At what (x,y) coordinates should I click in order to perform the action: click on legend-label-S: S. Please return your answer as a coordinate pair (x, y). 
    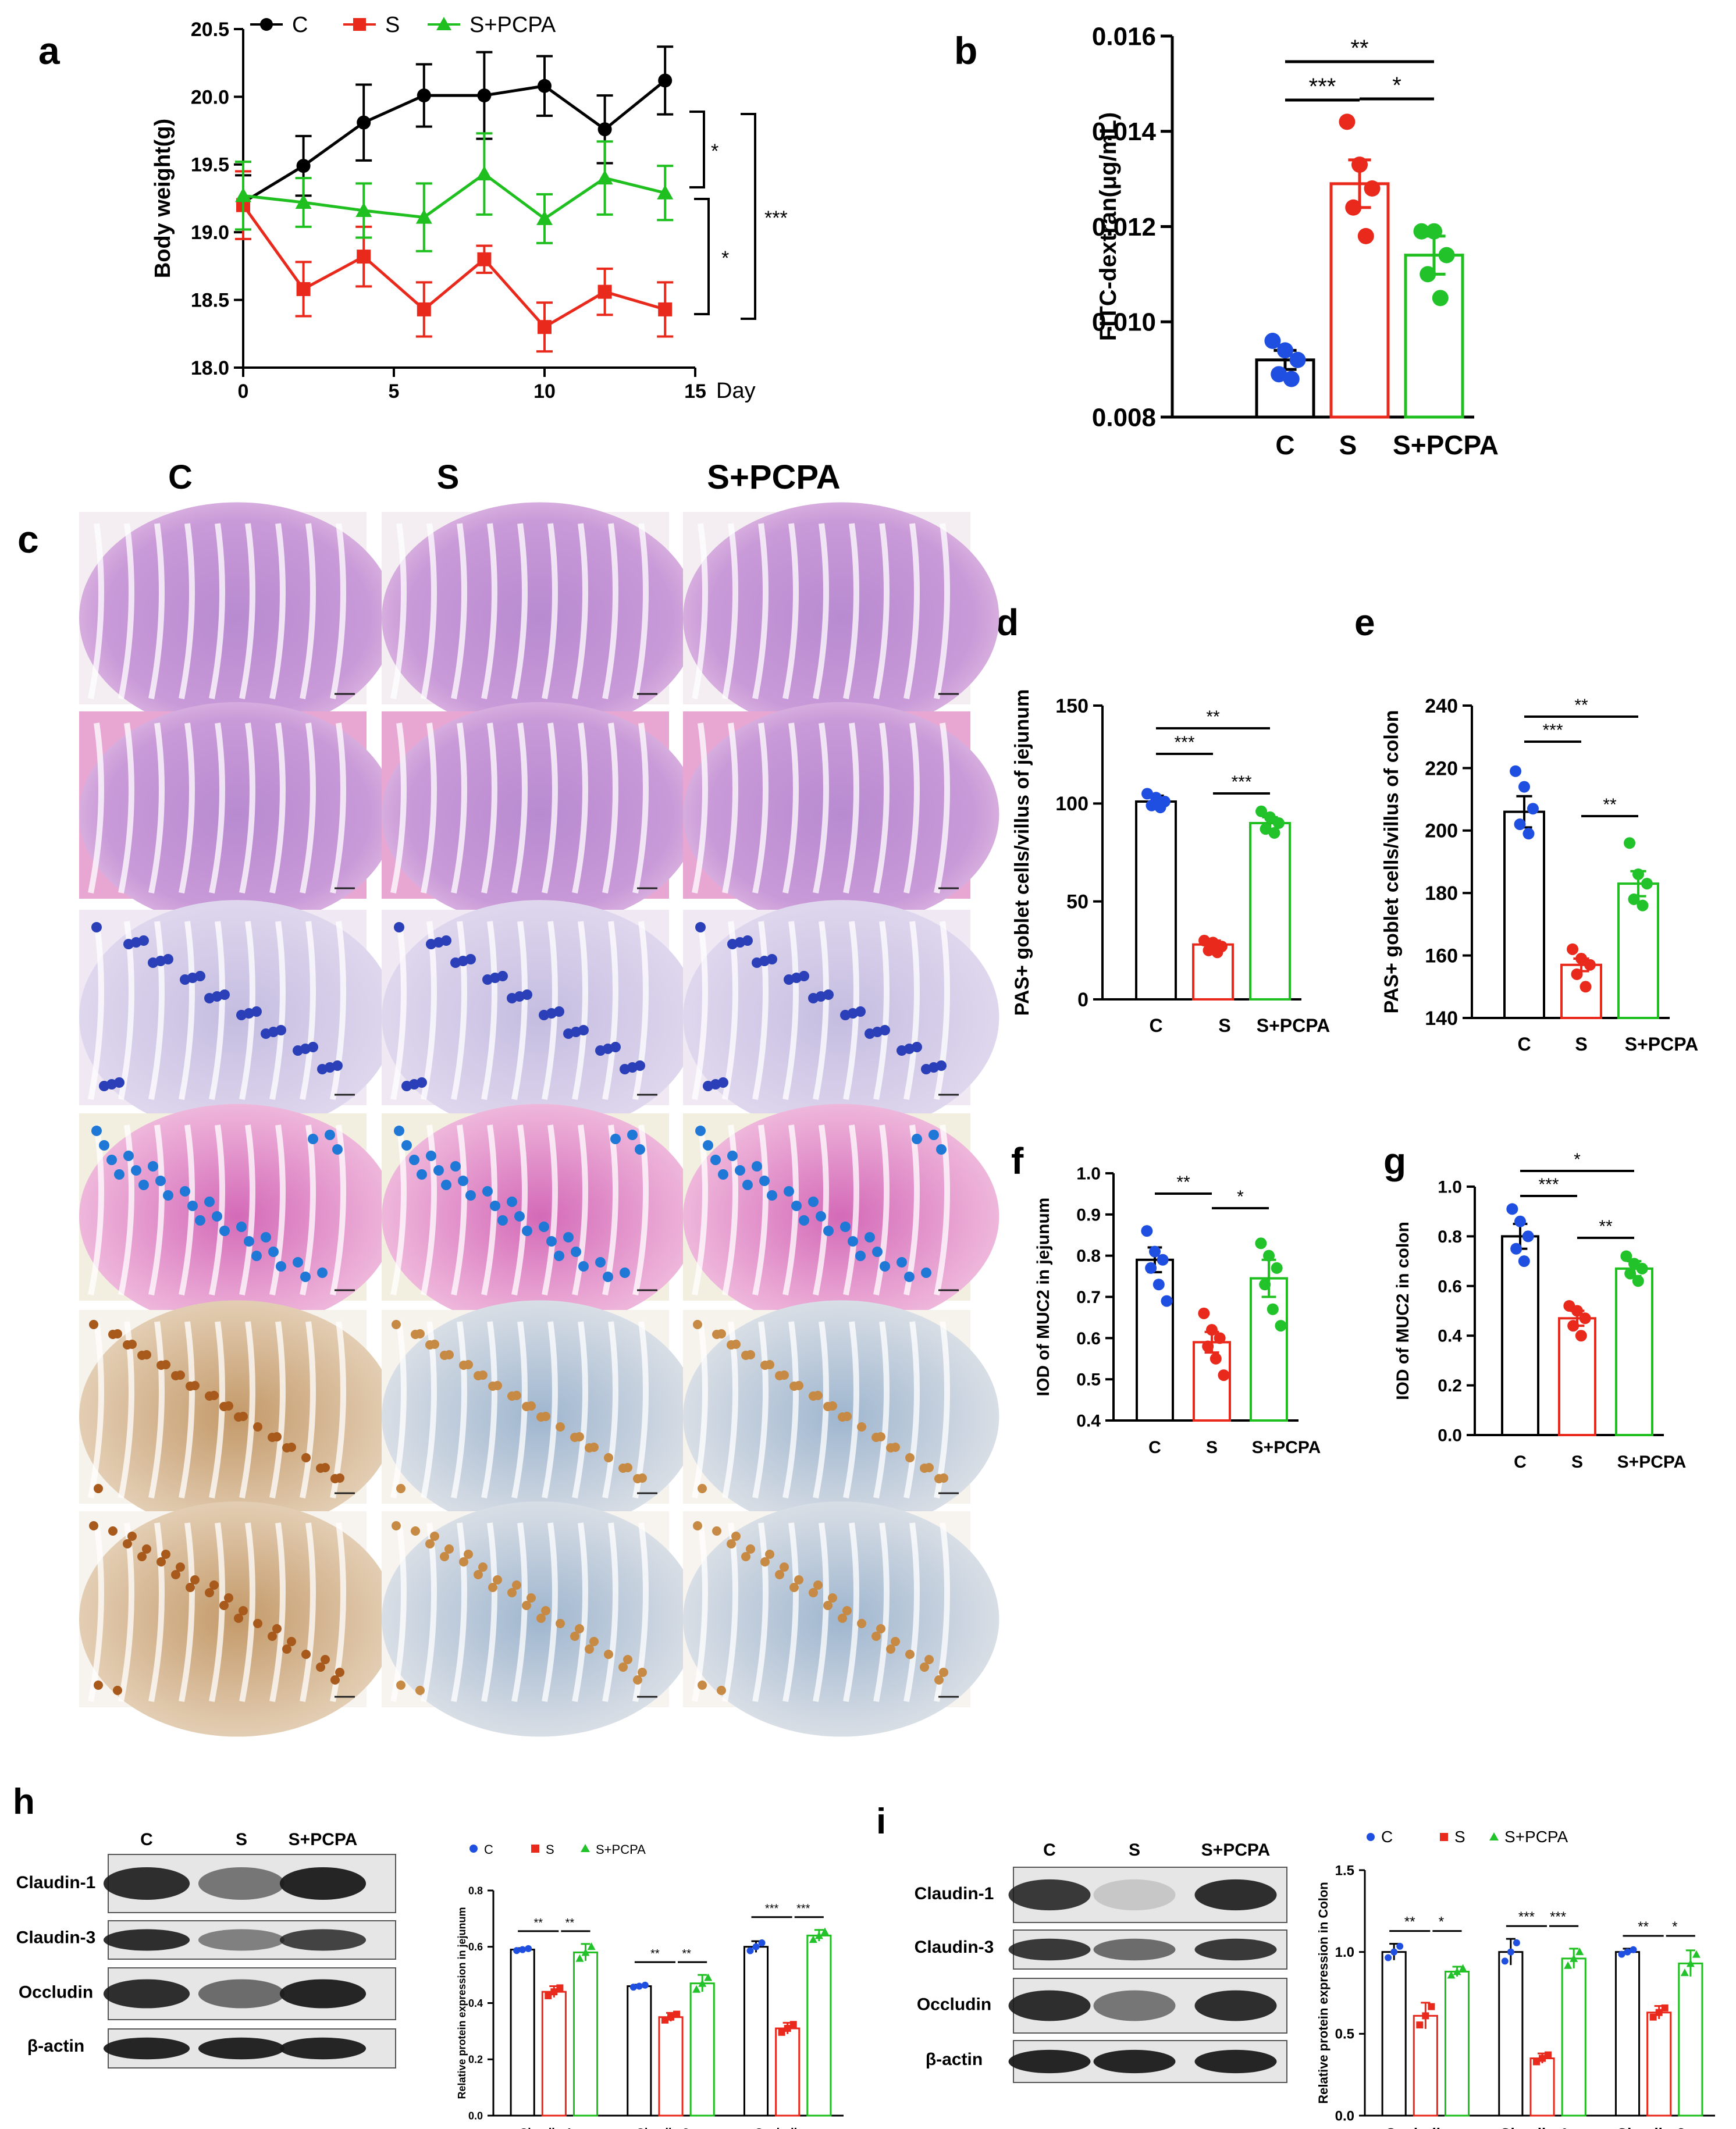
    Looking at the image, I should click on (393, 25).